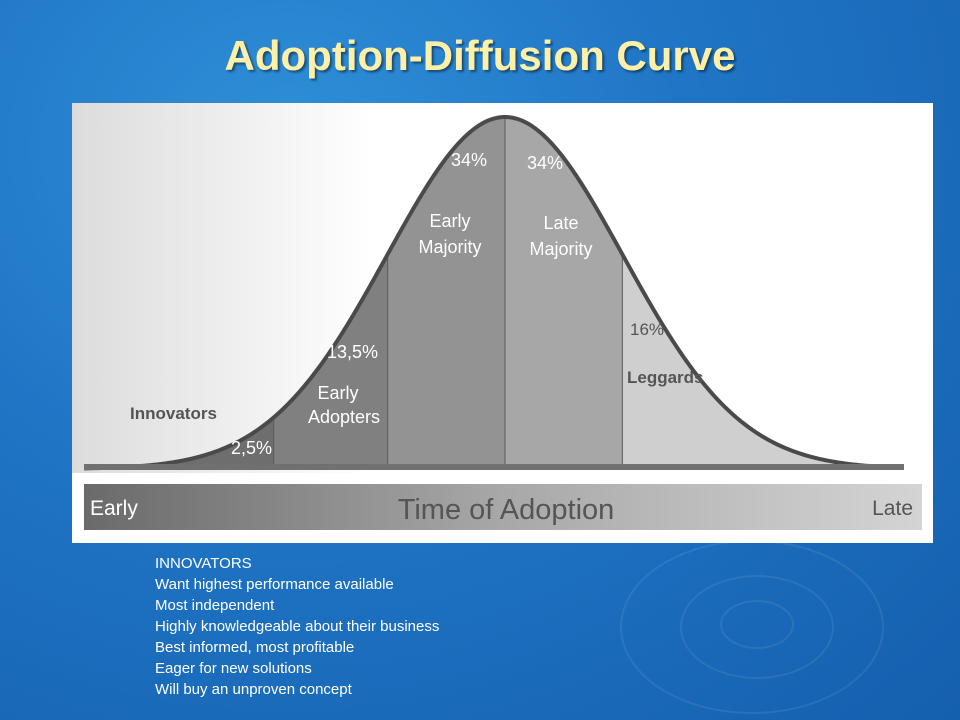 Image resolution: width=960 pixels, height=720 pixels. I want to click on early-majority-percent: 34%, so click(469, 160).